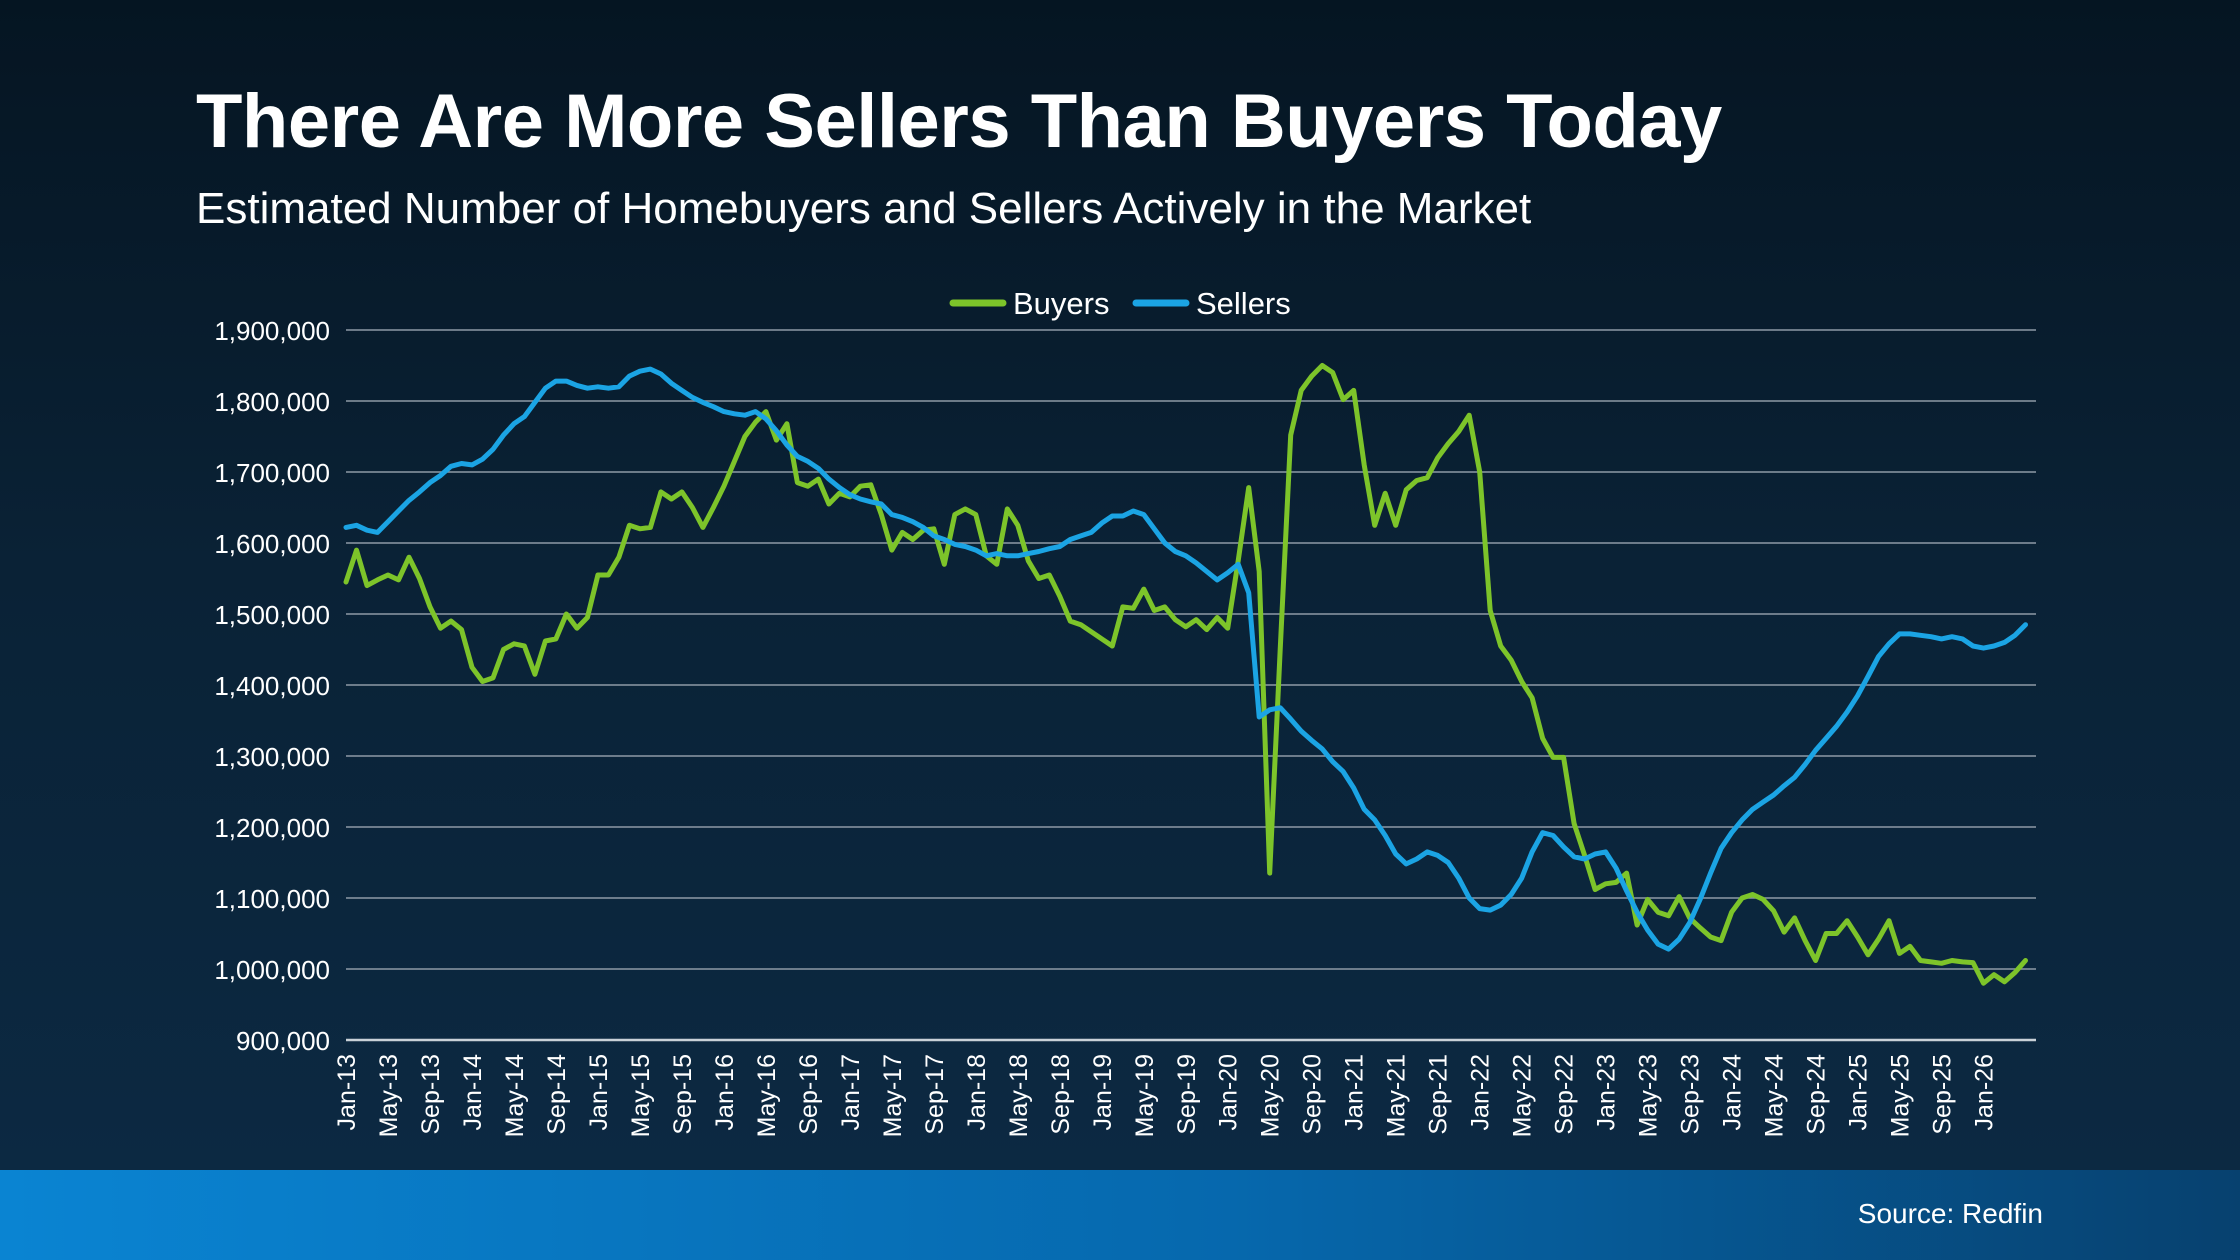 Image resolution: width=2240 pixels, height=1260 pixels. Describe the element at coordinates (1271, 1095) in the screenshot. I see `x-tick-label: May-20` at that location.